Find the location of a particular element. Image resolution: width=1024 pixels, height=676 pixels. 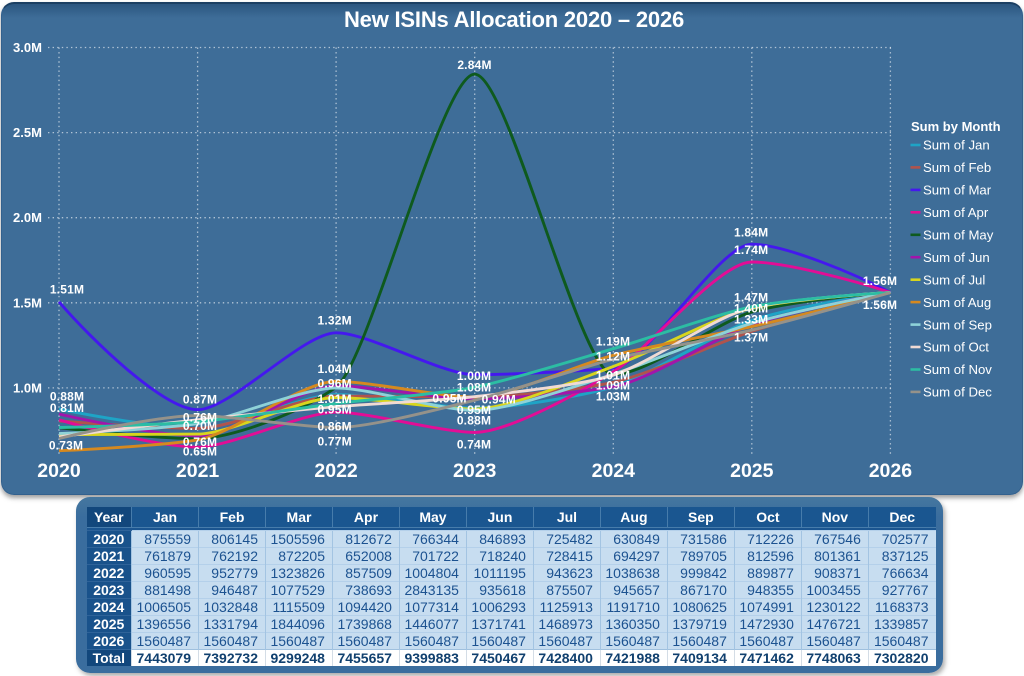

svg-text: 2023 is located at coordinates (475, 471).